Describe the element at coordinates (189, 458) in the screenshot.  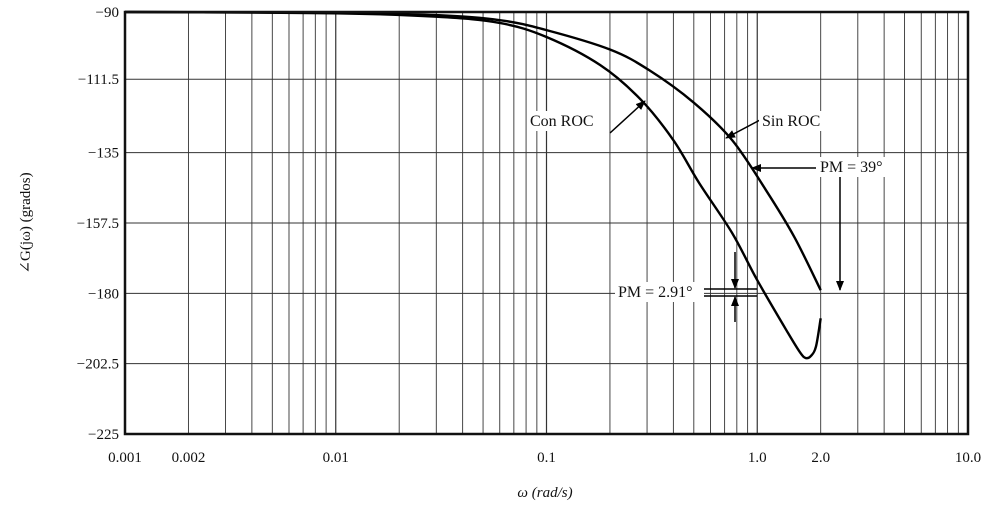
I see `x-tick-label: 0.002` at that location.